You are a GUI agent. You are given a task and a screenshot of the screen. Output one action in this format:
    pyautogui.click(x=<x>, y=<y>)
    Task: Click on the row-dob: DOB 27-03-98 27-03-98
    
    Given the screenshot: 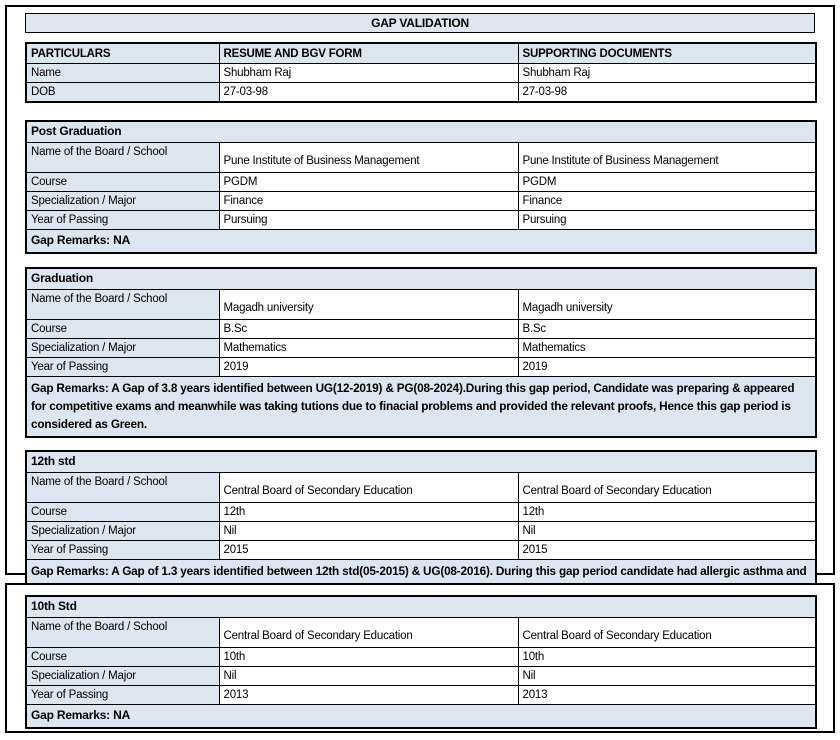 What is the action you would take?
    pyautogui.click(x=421, y=92)
    